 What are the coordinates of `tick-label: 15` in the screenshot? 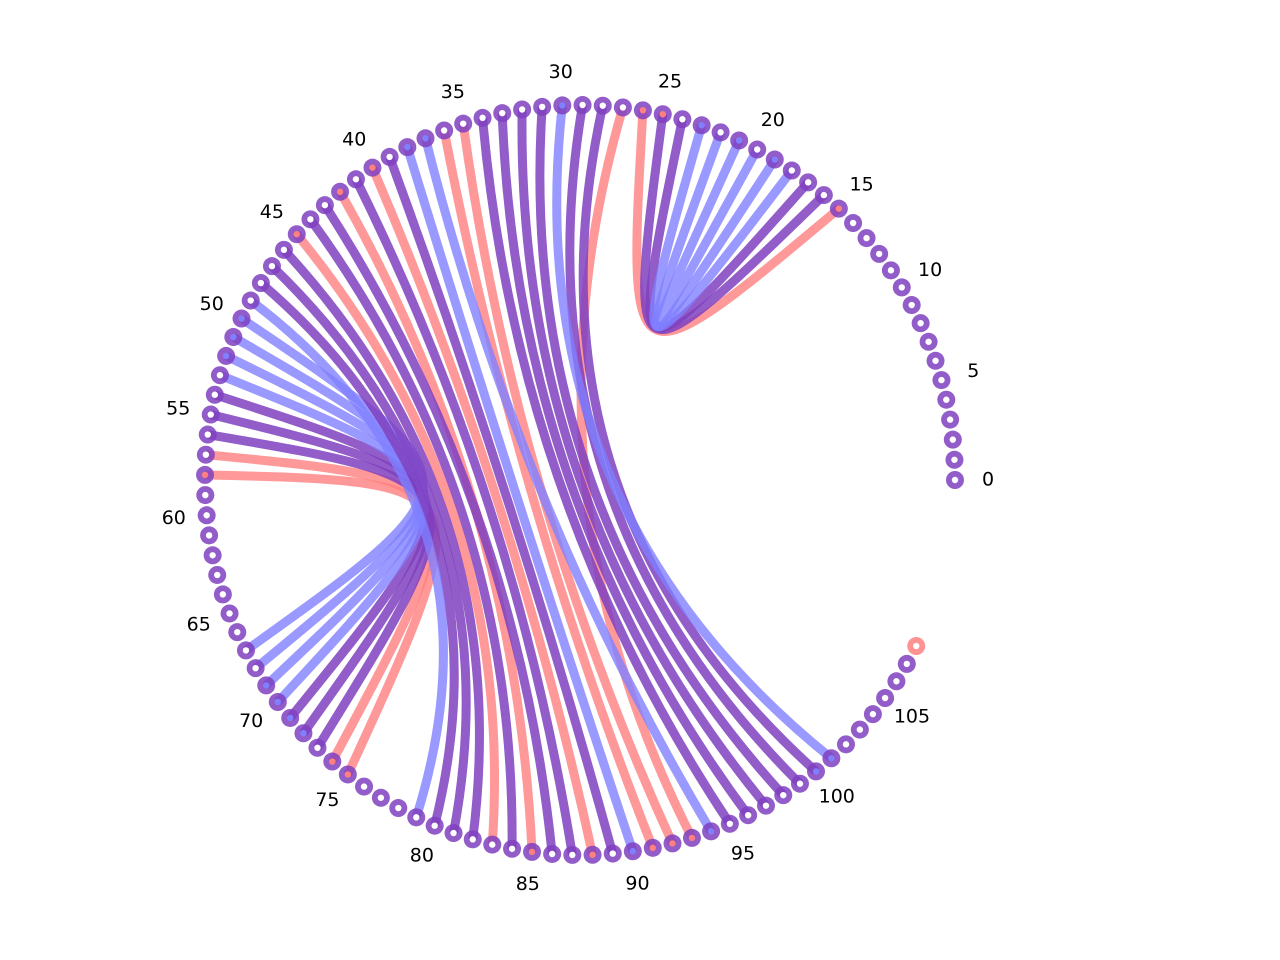 It's located at (862, 184).